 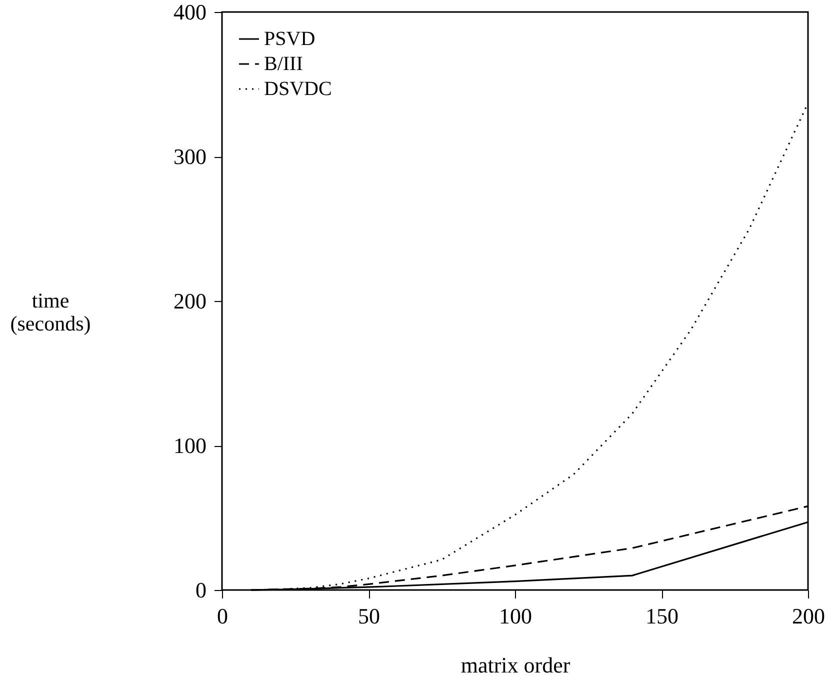 What do you see at coordinates (808, 616) in the screenshot?
I see `x-tick-label: 200` at bounding box center [808, 616].